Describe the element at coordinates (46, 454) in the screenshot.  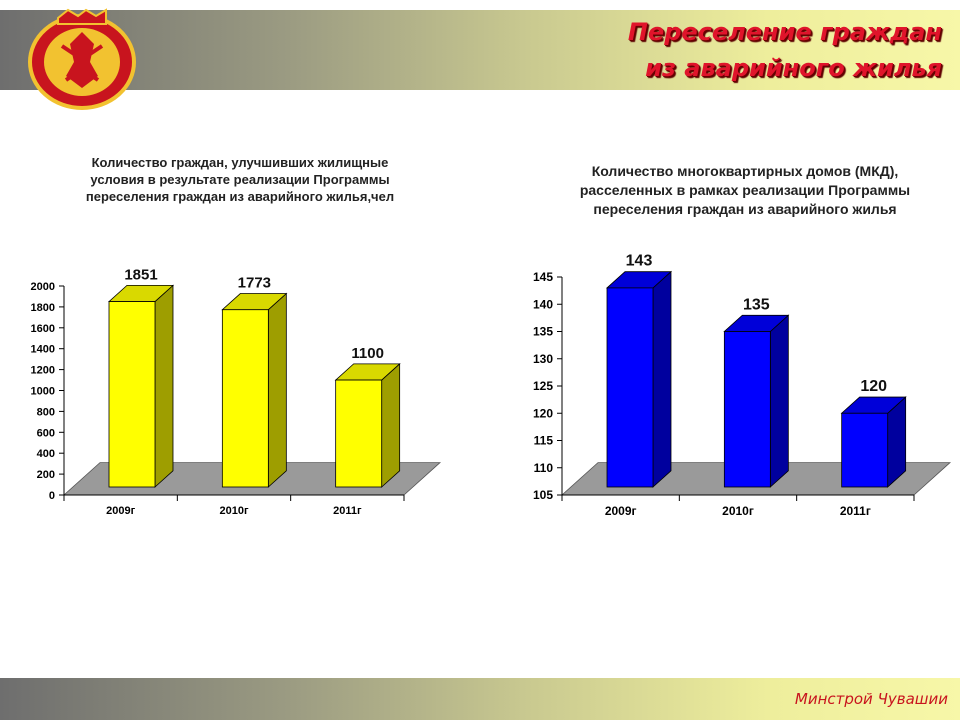
I see `chart-1-y-tick-label: 400` at that location.